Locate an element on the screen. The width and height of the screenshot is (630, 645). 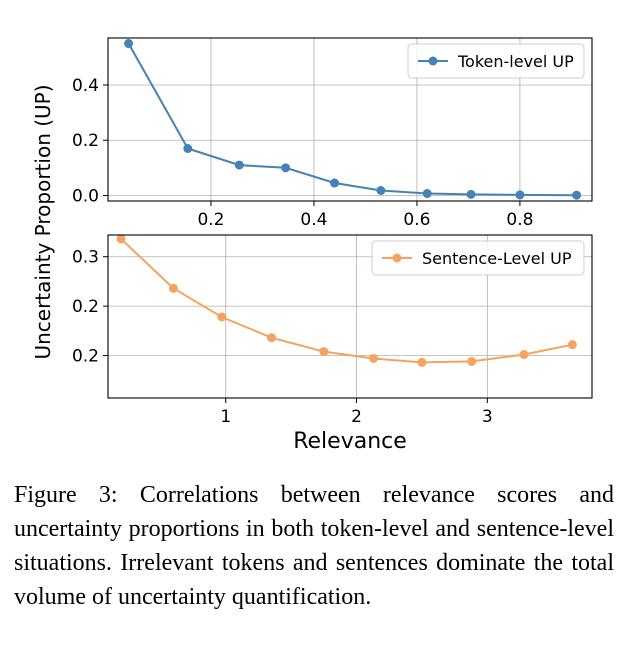
y-tick-label: 0.0 is located at coordinates (85, 196).